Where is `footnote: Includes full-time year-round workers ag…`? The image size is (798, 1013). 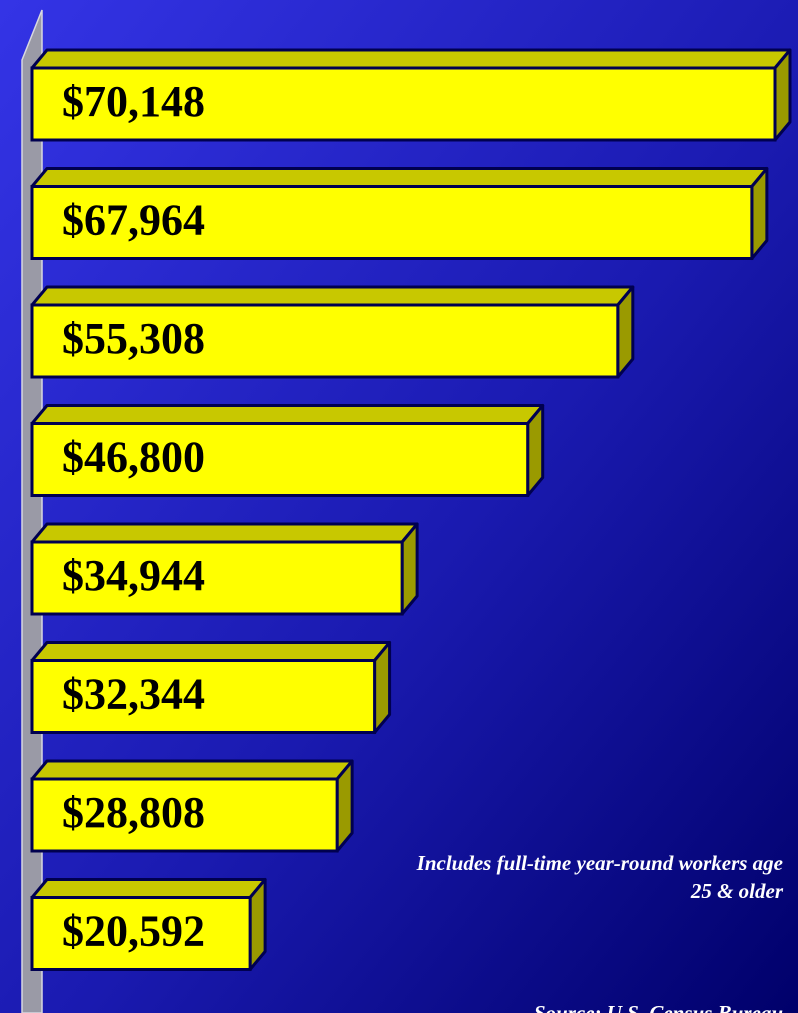
footnote: Includes full-time year-round workers ag… is located at coordinates (599, 863).